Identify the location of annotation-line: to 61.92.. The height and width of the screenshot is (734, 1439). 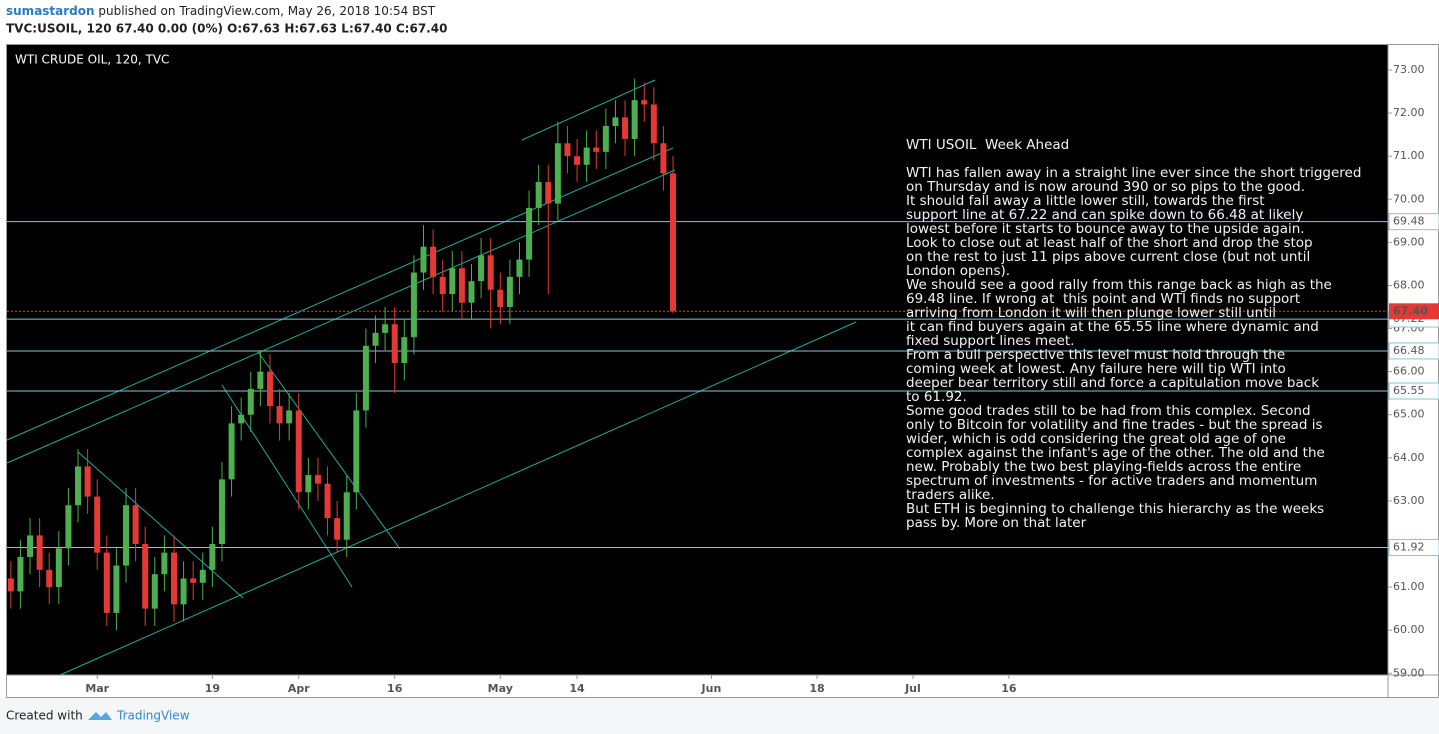
(936, 397).